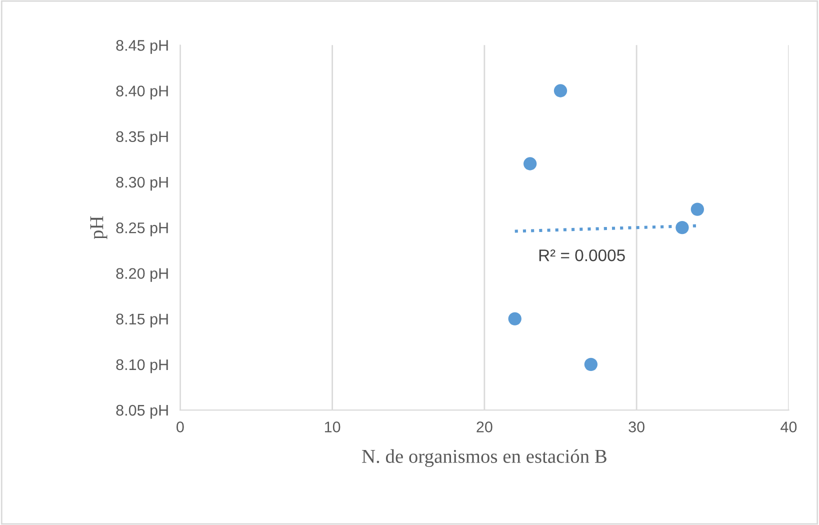 The image size is (819, 525). What do you see at coordinates (142, 229) in the screenshot?
I see `y-tick-label: 8.25 pH` at bounding box center [142, 229].